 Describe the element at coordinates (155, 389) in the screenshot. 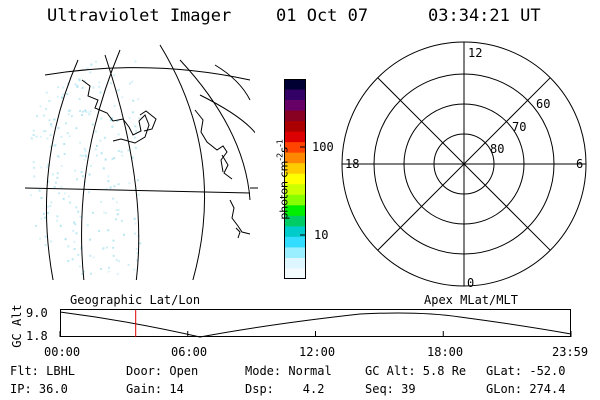

I see `gain-info: Gain: 14` at that location.